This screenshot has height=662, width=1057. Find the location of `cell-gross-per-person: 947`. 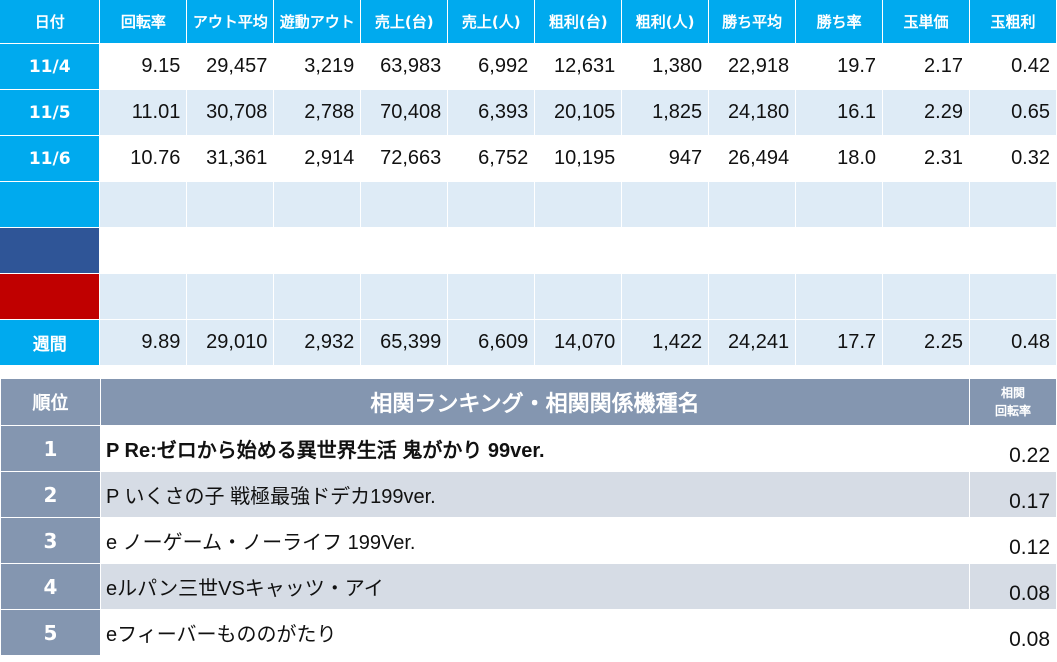

cell-gross-per-person: 947 is located at coordinates (665, 158).